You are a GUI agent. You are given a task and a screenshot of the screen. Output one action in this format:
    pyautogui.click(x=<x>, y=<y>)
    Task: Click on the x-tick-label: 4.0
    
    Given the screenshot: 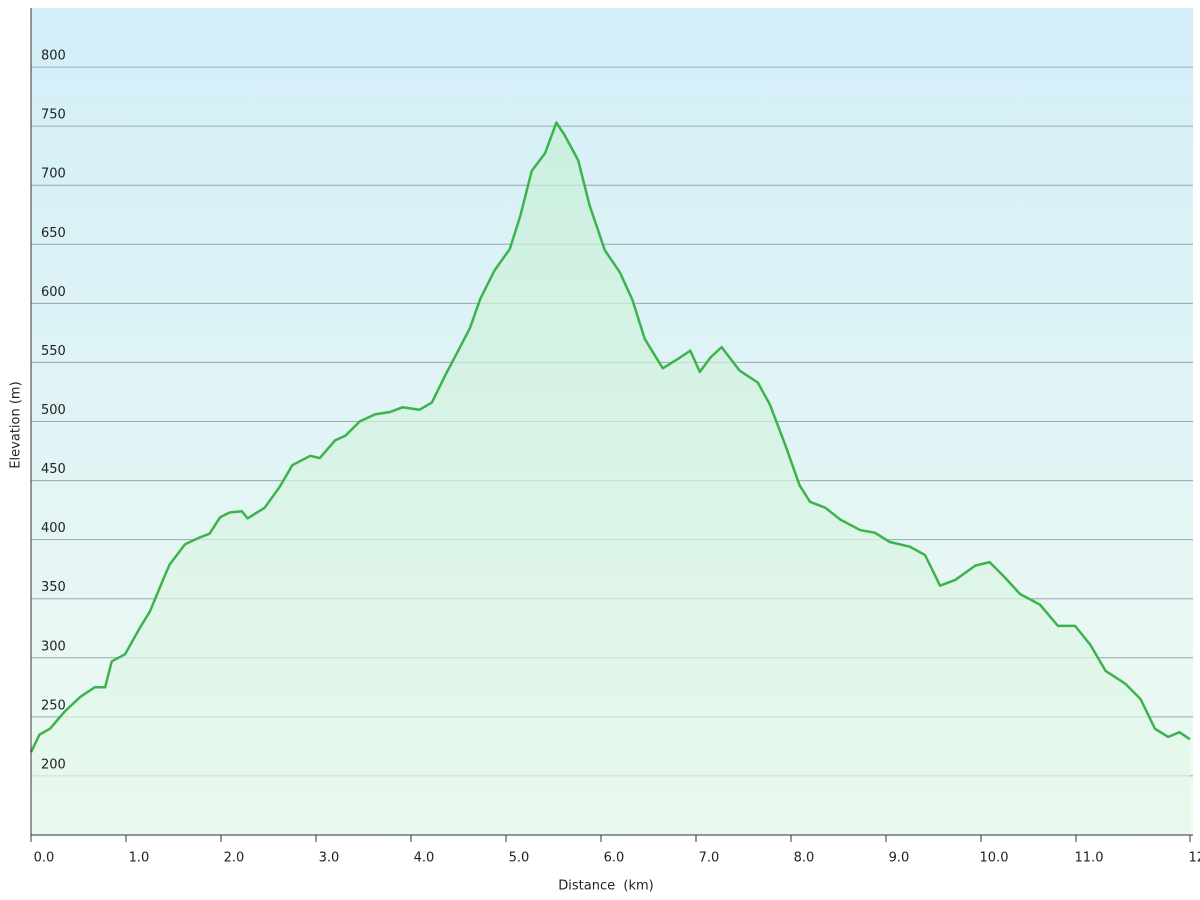 What is the action you would take?
    pyautogui.click(x=424, y=858)
    